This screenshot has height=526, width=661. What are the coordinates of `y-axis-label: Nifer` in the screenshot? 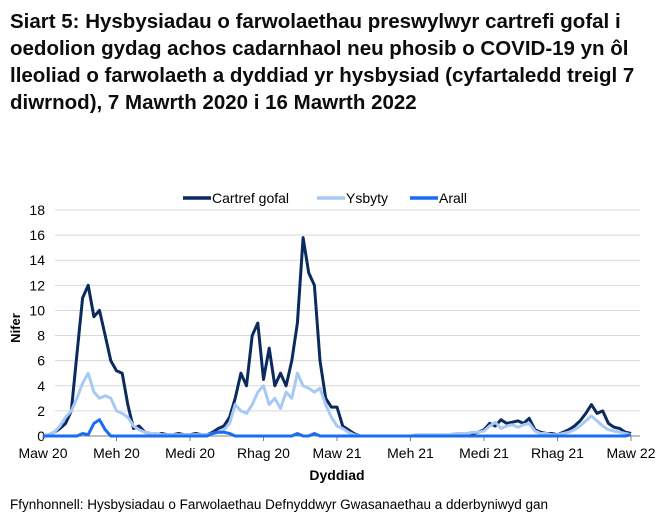 It's located at (15, 328).